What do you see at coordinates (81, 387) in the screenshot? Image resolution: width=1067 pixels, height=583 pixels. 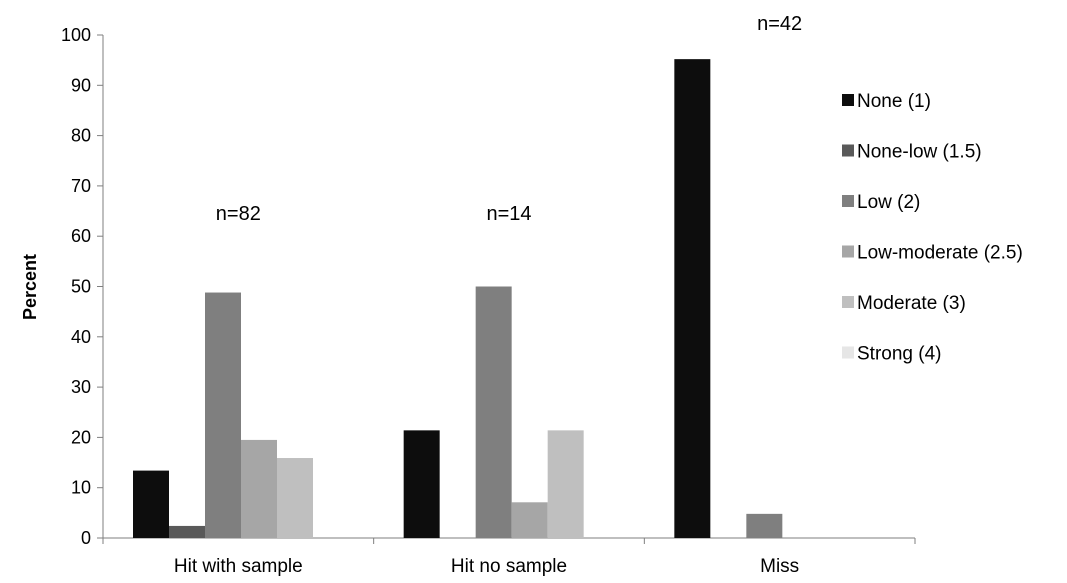 I see `y-tick-label: 30` at bounding box center [81, 387].